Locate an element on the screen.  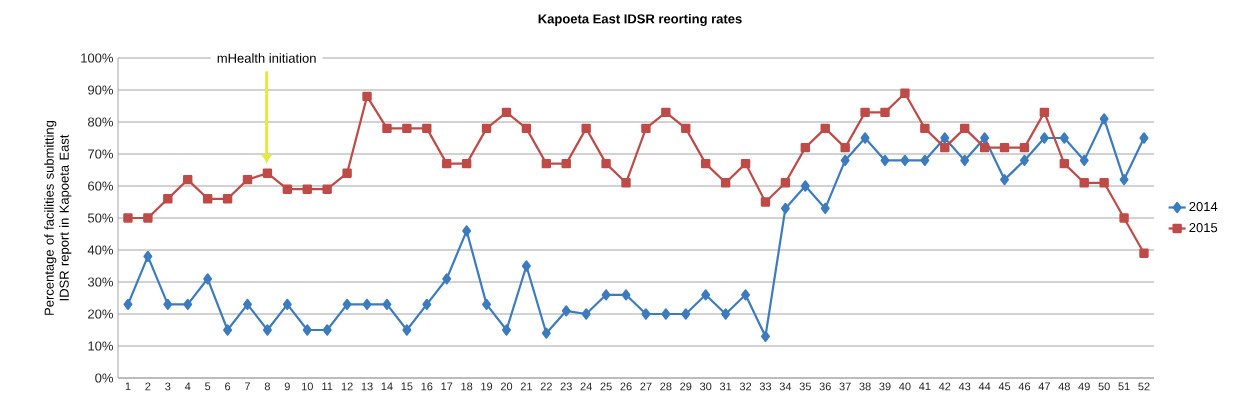
x-tick-label: 18 is located at coordinates (467, 386).